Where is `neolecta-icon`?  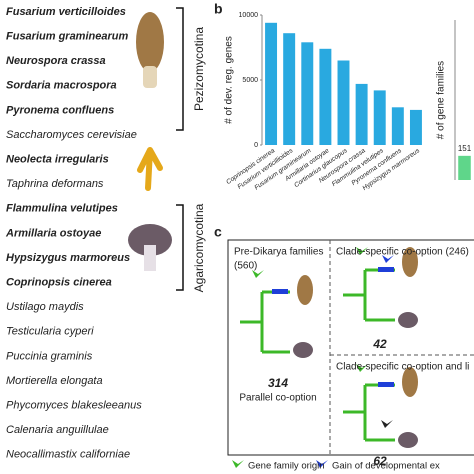 neolecta-icon is located at coordinates (150, 169).